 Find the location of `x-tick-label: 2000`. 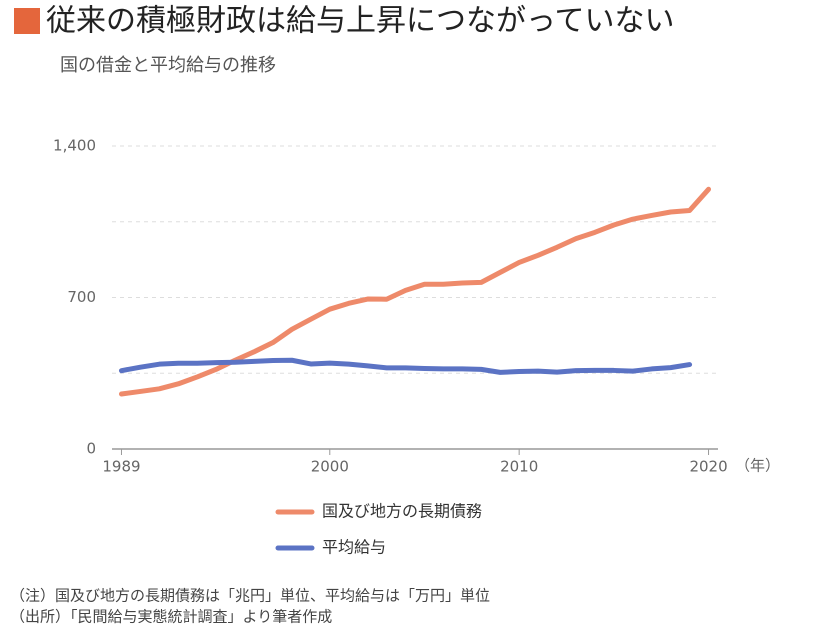

x-tick-label: 2000 is located at coordinates (330, 467).